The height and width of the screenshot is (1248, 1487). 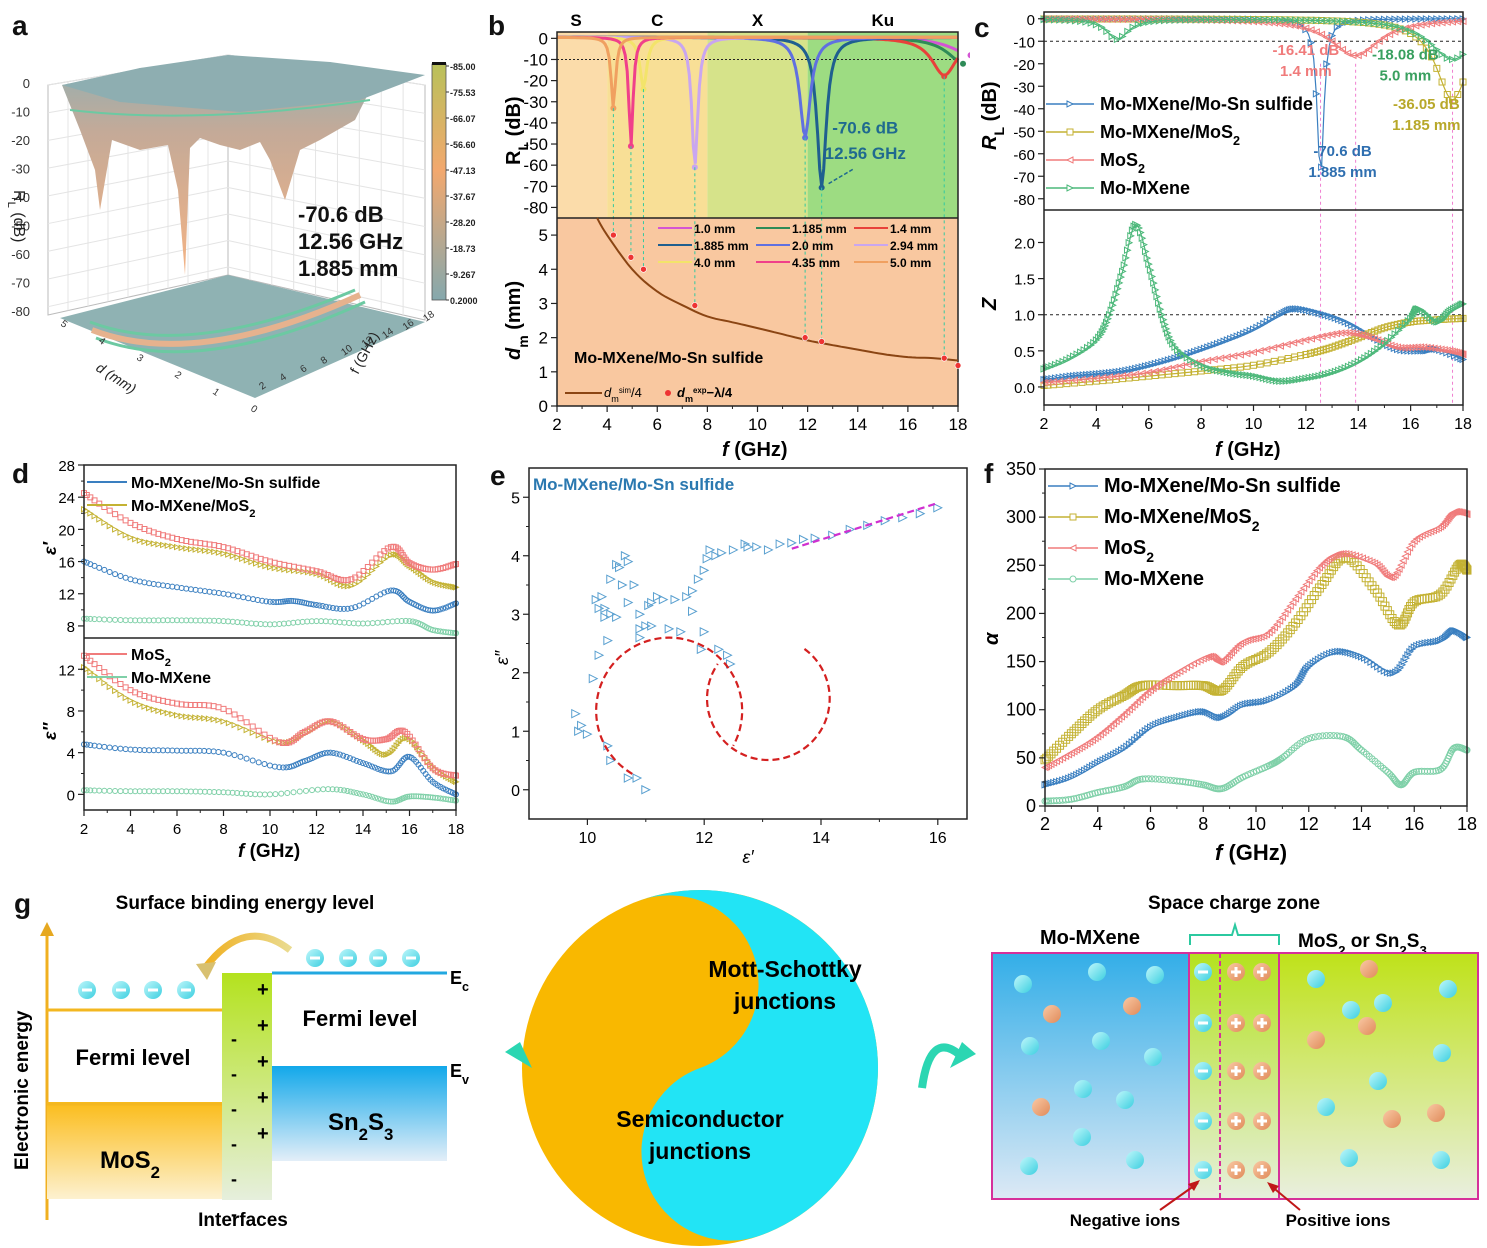 I want to click on right-material-label-part: 2, so click(x=1402, y=950).